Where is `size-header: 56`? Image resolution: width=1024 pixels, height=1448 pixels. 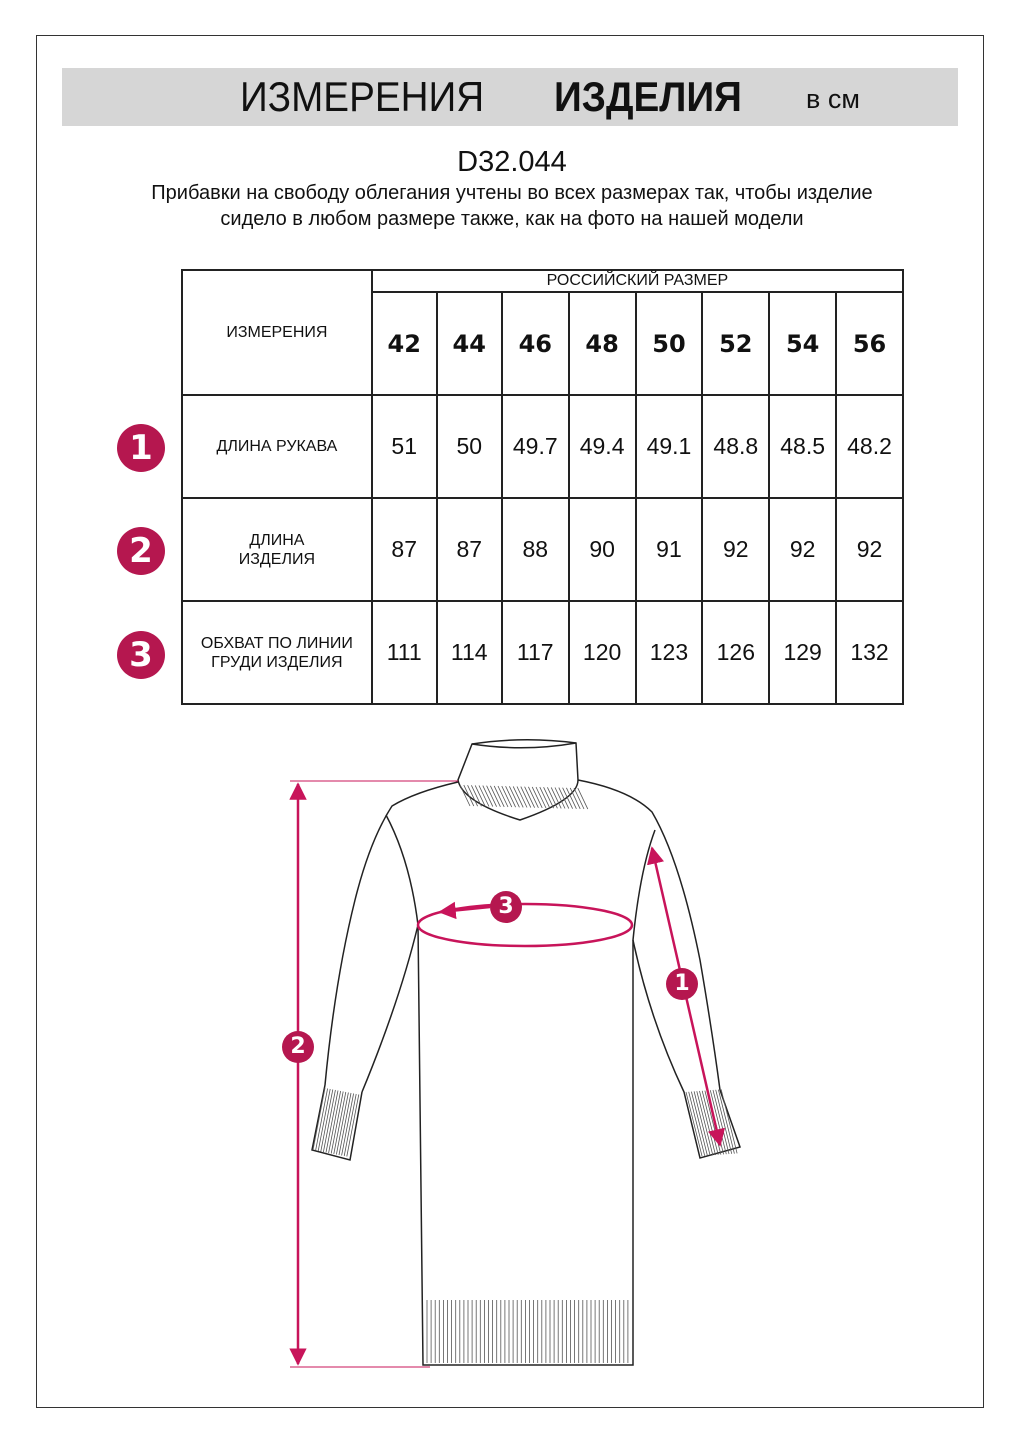
size-header: 56 is located at coordinates (869, 343).